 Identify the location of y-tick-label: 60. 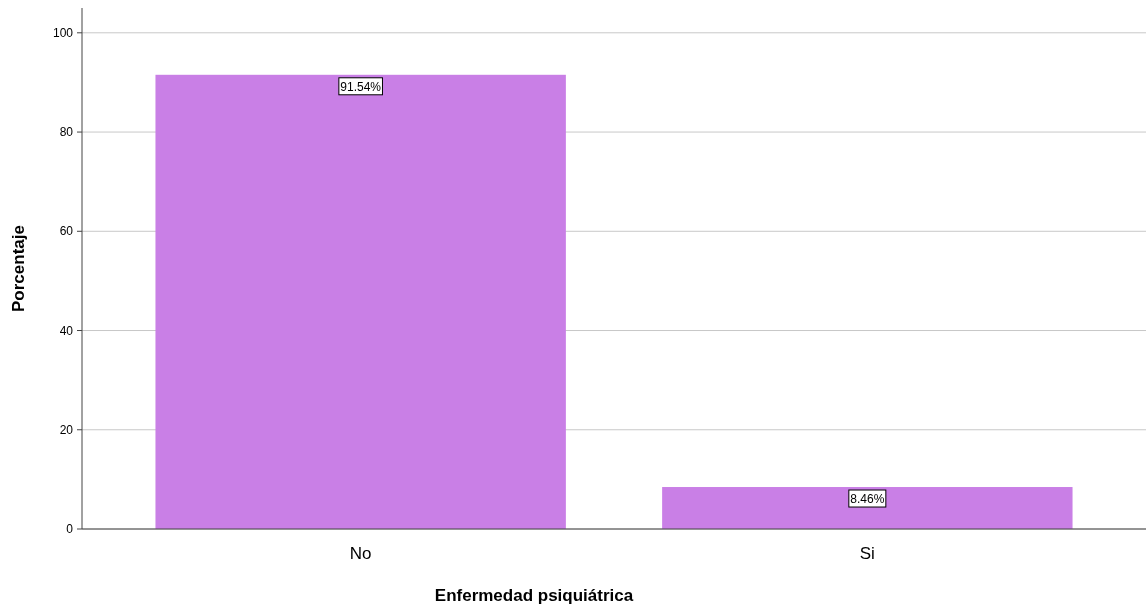
(66, 231).